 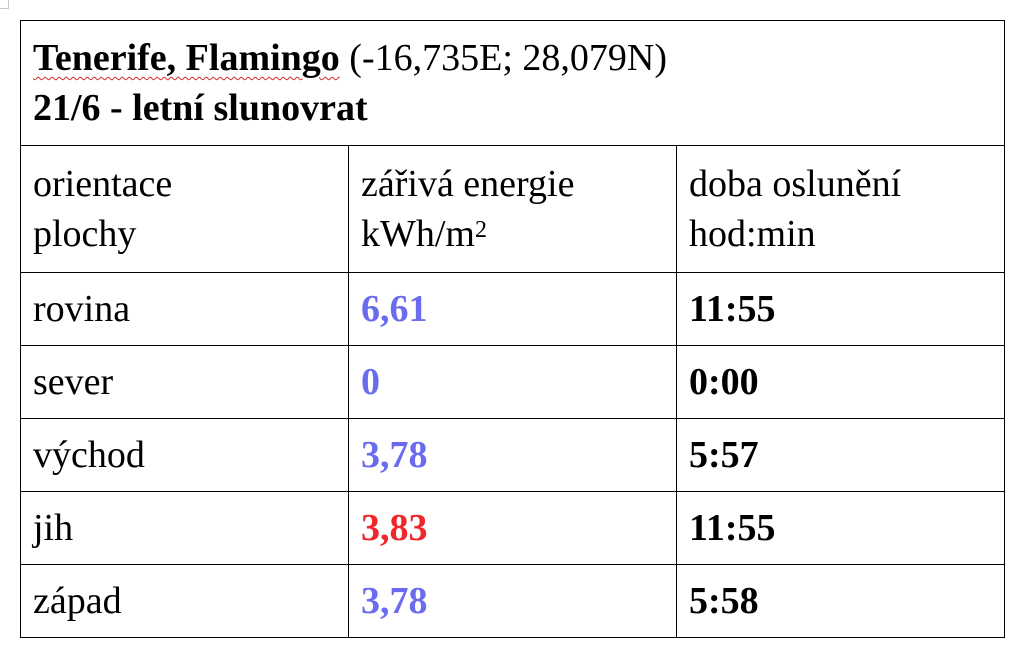 What do you see at coordinates (752, 234) in the screenshot?
I see `header-duration-line2: hod:min` at bounding box center [752, 234].